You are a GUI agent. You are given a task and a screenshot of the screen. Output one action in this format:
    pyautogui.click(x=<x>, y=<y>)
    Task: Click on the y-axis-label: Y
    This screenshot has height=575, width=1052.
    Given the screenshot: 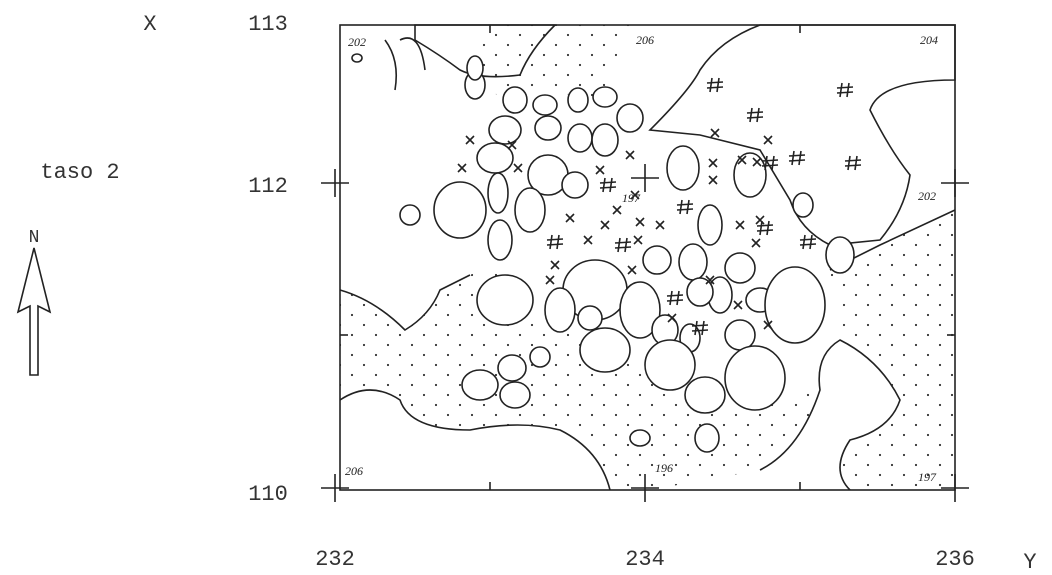 What is the action you would take?
    pyautogui.click(x=1029, y=562)
    